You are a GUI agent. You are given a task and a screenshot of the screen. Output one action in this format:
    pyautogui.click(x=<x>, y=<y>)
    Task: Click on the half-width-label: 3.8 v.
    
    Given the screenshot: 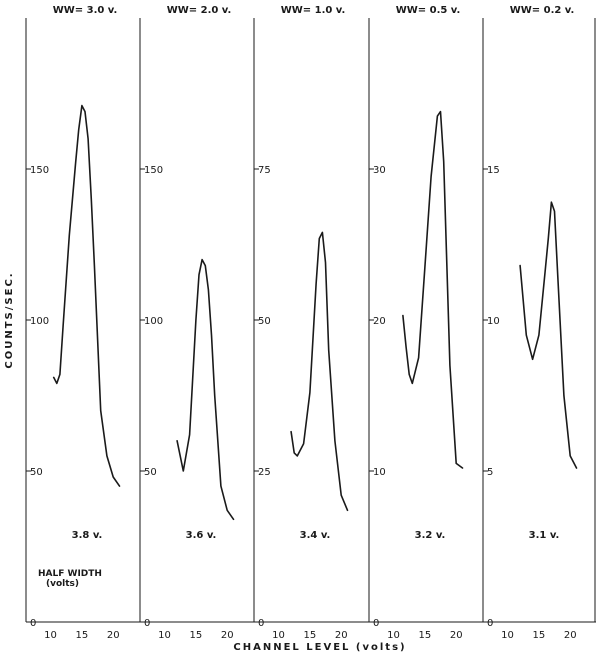 What is the action you would take?
    pyautogui.click(x=87, y=535)
    